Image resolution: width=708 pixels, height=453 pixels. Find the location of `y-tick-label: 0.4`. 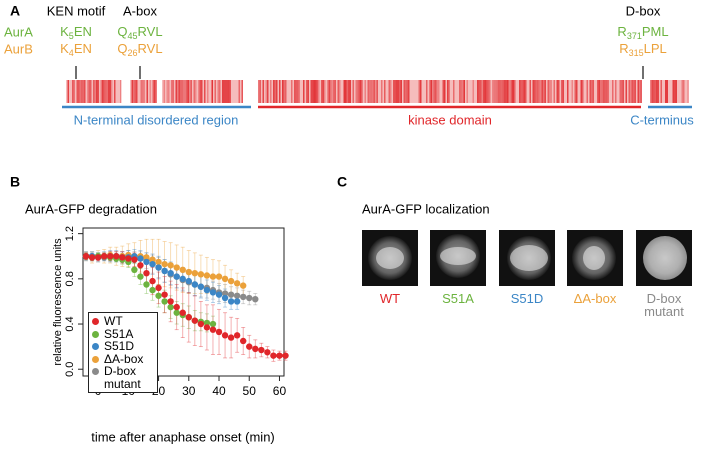

y-tick-label: 0.4 is located at coordinates (70, 323).